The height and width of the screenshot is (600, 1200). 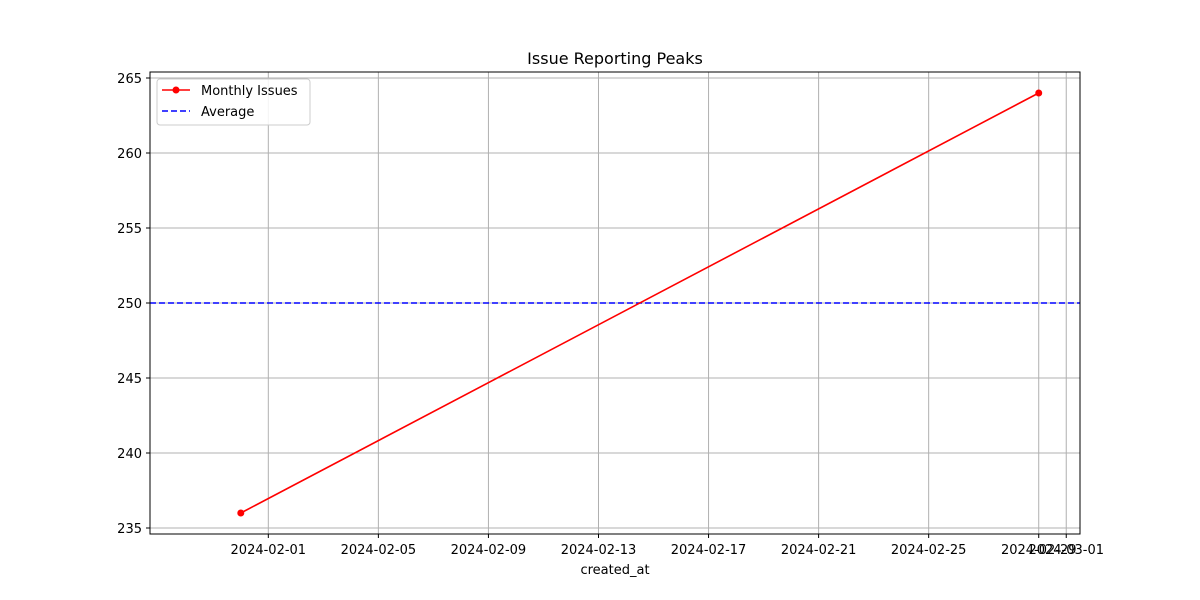 What do you see at coordinates (929, 550) in the screenshot?
I see `x-tick-label: 2024-02-25` at bounding box center [929, 550].